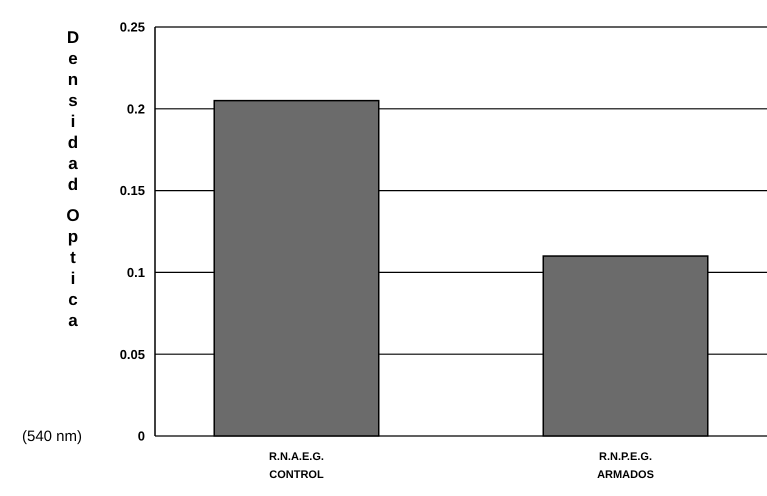 This screenshot has width=767, height=496. Describe the element at coordinates (132, 354) in the screenshot. I see `y-tick-label: 0.05` at that location.